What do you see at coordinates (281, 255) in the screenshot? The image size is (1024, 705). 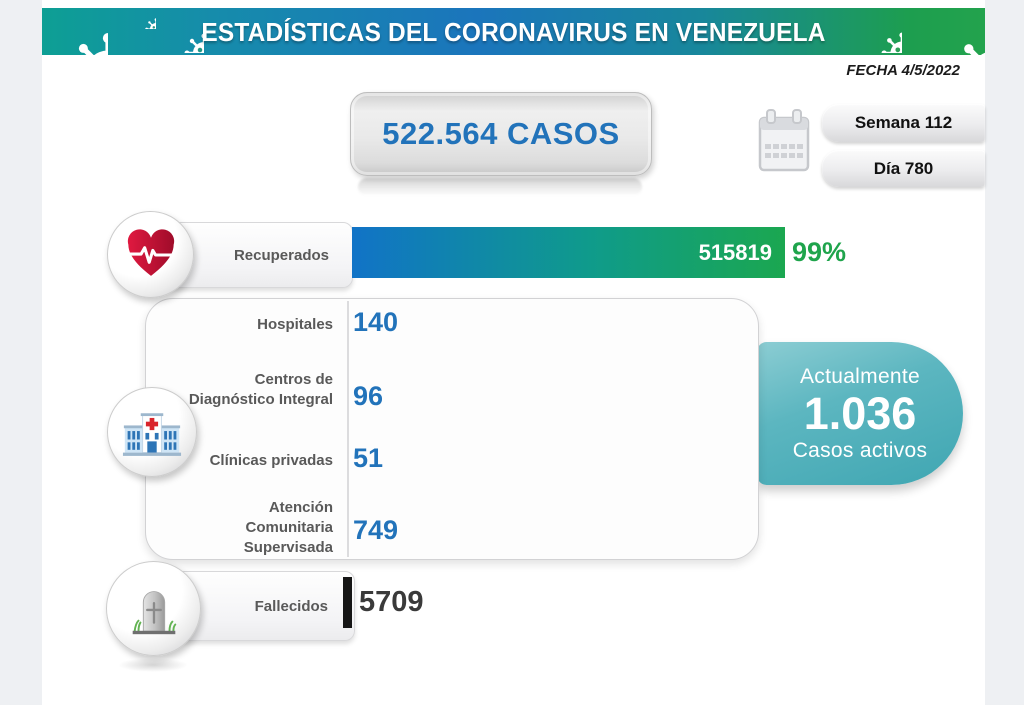 I see `recovered-label: Recuperados` at bounding box center [281, 255].